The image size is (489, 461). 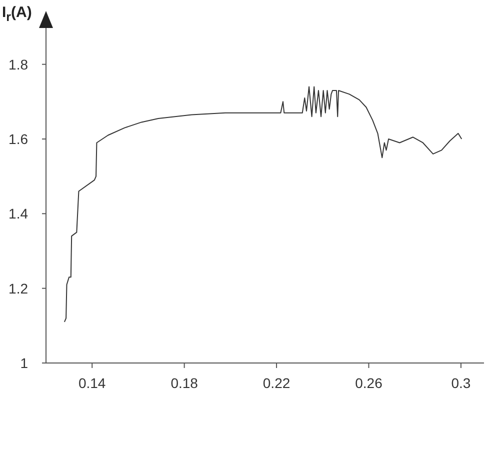 I want to click on y-axis-title: I$_{r}$(A), so click(x=17, y=14).